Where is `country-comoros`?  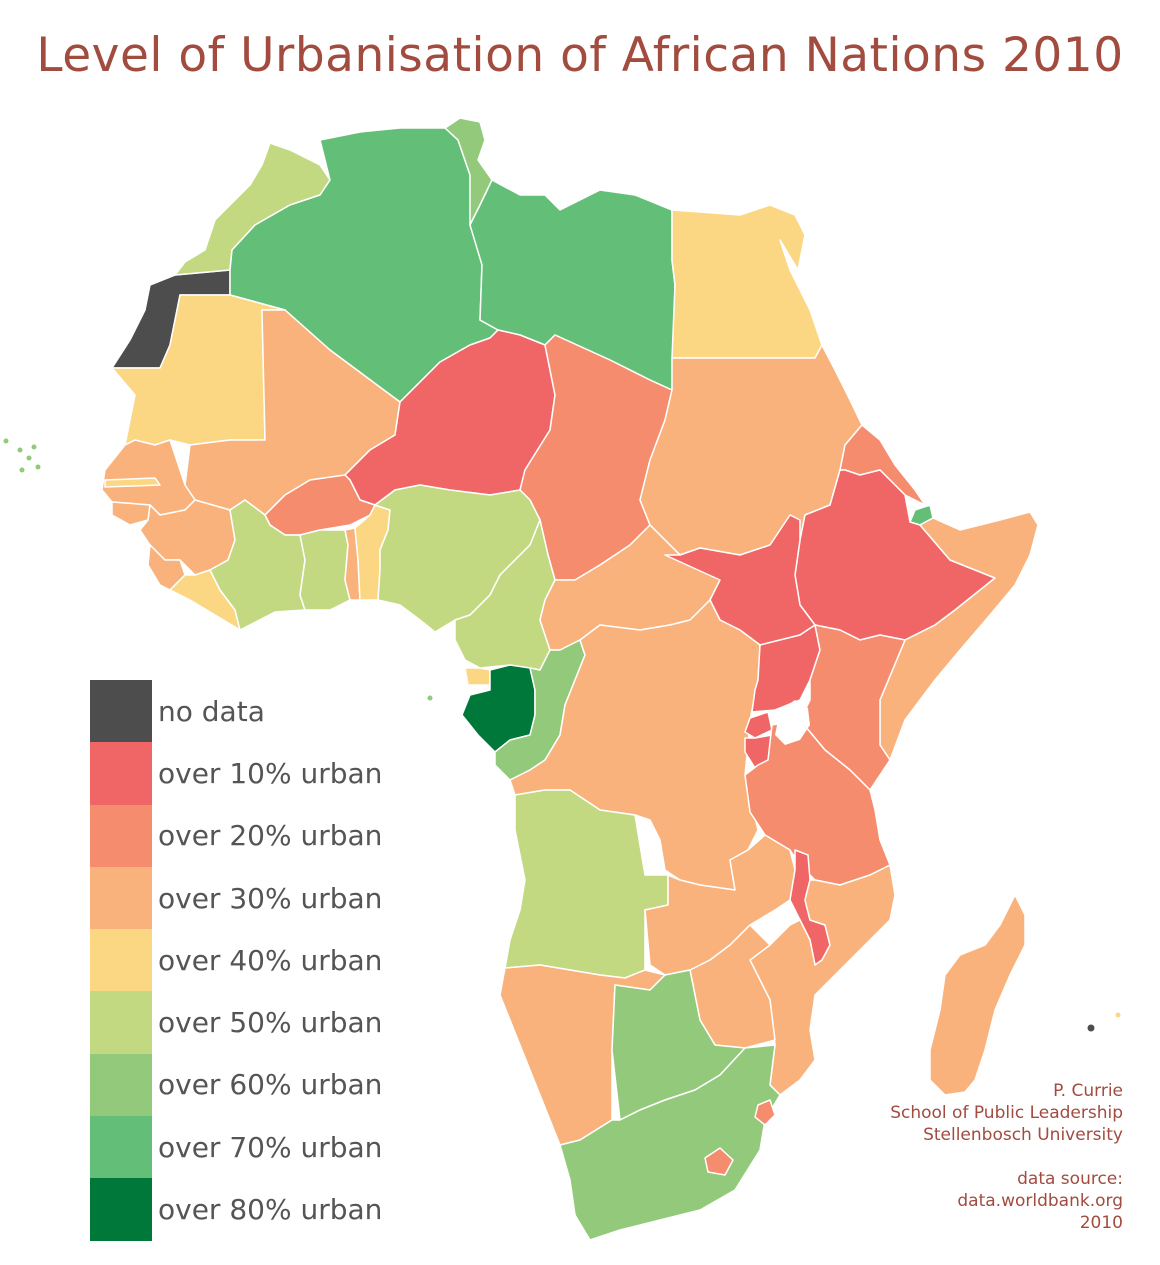
country-comoros is located at coordinates (1091, 1028).